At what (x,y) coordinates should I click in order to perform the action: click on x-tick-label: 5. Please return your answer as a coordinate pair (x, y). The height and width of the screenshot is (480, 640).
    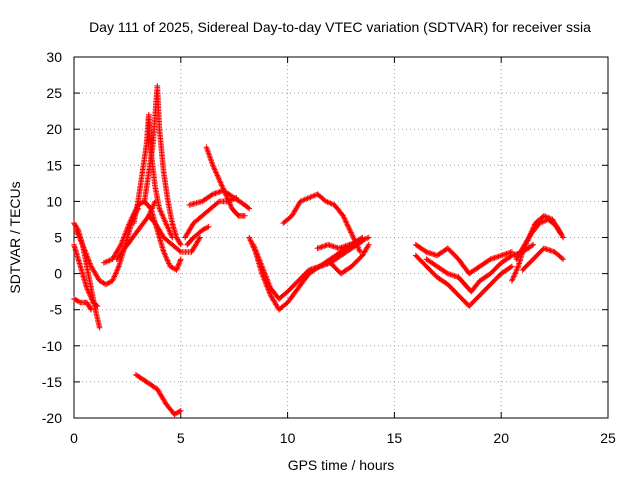
    Looking at the image, I should click on (181, 438).